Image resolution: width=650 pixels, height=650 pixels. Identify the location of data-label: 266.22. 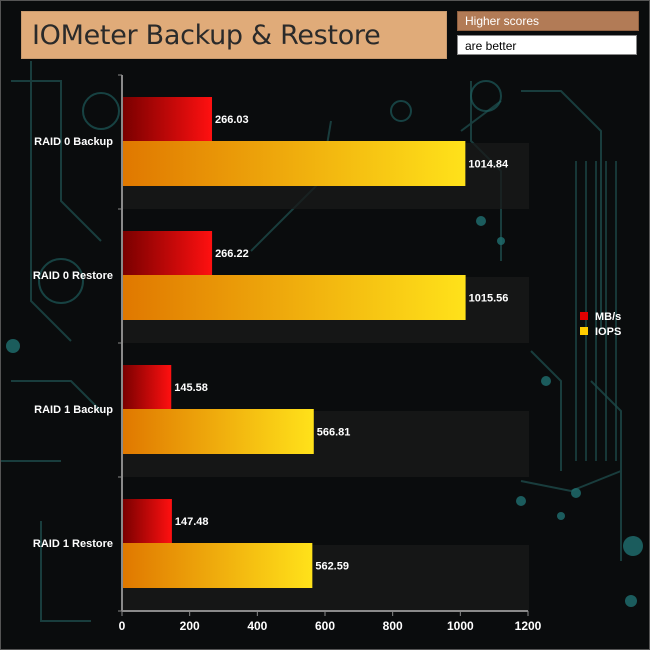
(232, 254).